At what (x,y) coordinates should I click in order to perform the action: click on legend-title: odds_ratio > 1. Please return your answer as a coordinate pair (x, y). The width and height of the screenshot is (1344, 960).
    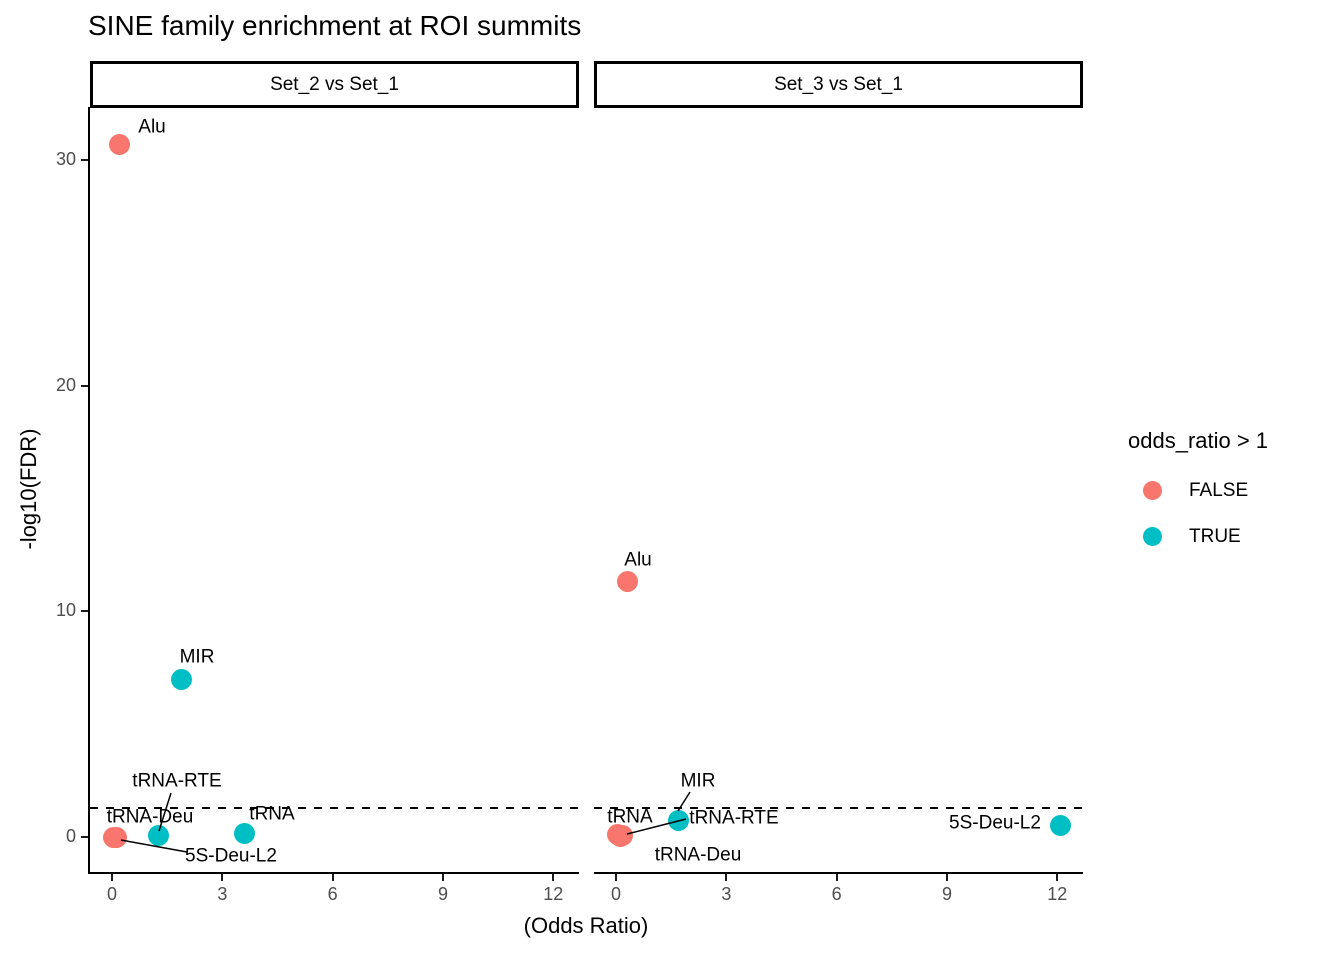
    Looking at the image, I should click on (1198, 440).